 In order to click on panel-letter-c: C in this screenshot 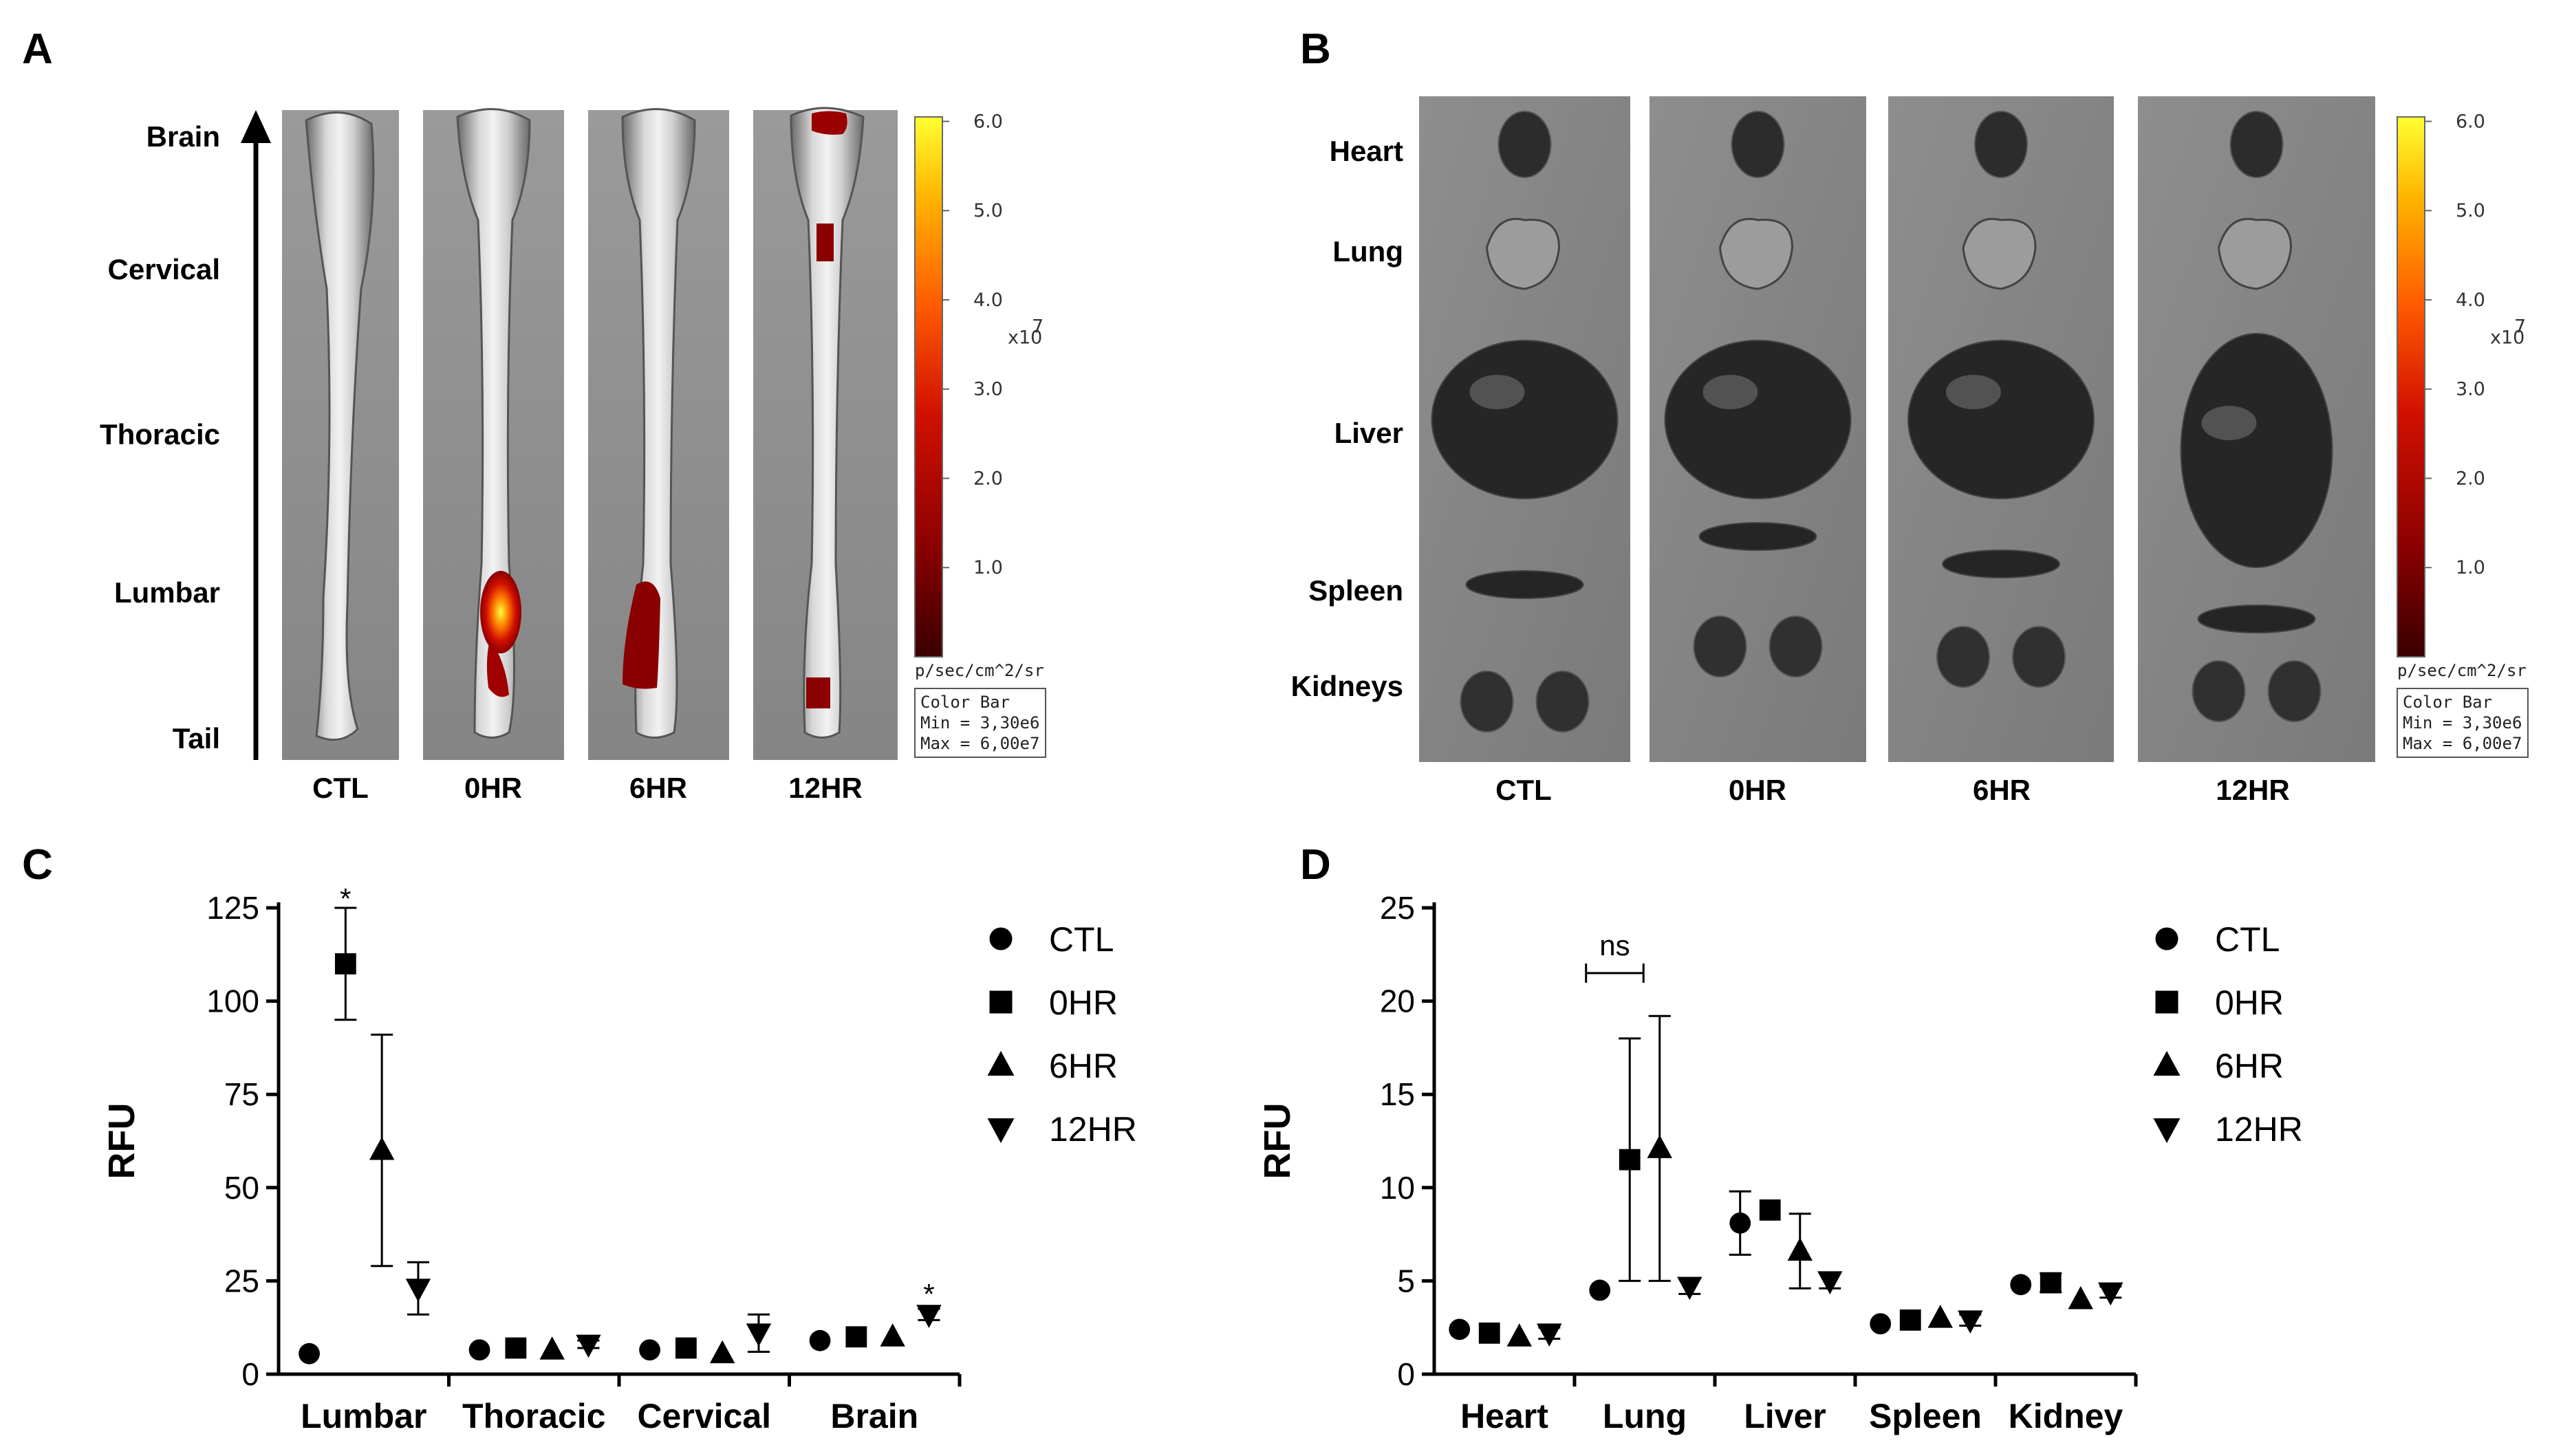, I will do `click(37, 865)`.